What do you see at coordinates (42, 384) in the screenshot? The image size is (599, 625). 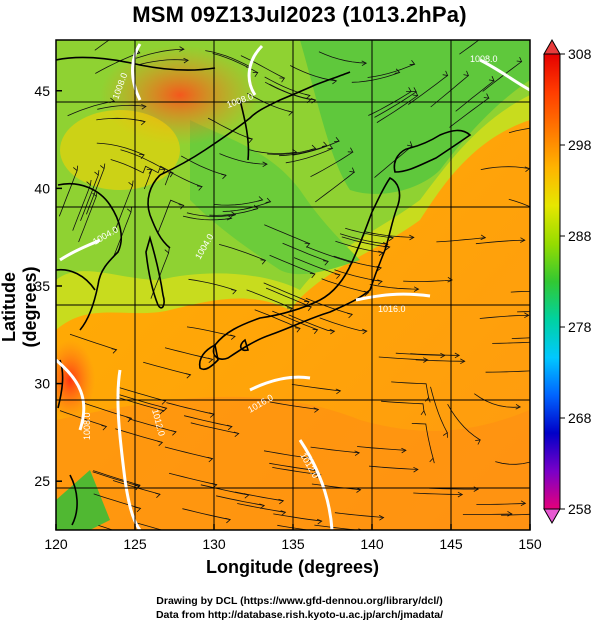 I see `y-tick-label: 30` at bounding box center [42, 384].